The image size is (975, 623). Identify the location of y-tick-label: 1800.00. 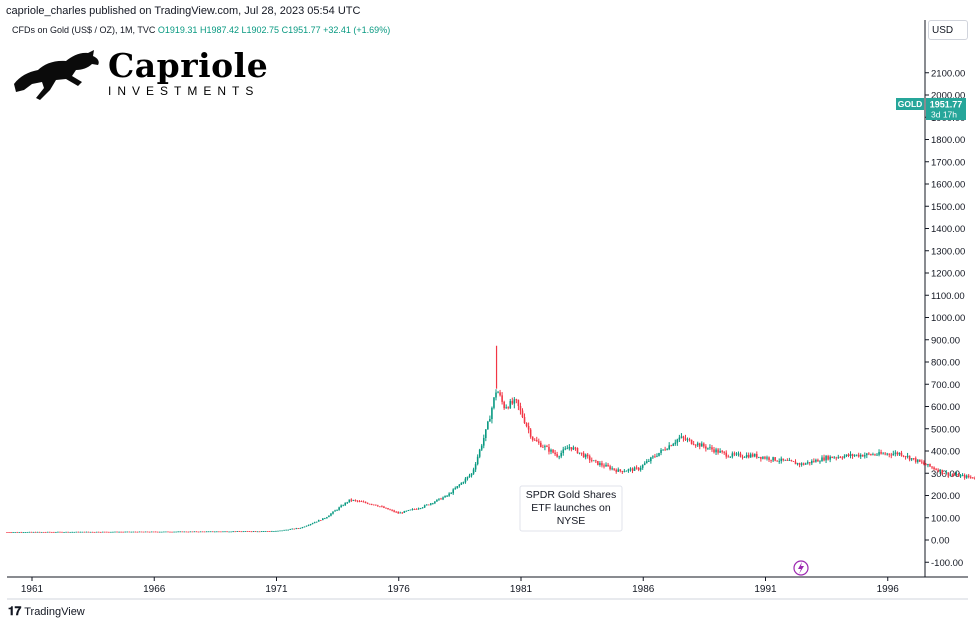
(948, 140).